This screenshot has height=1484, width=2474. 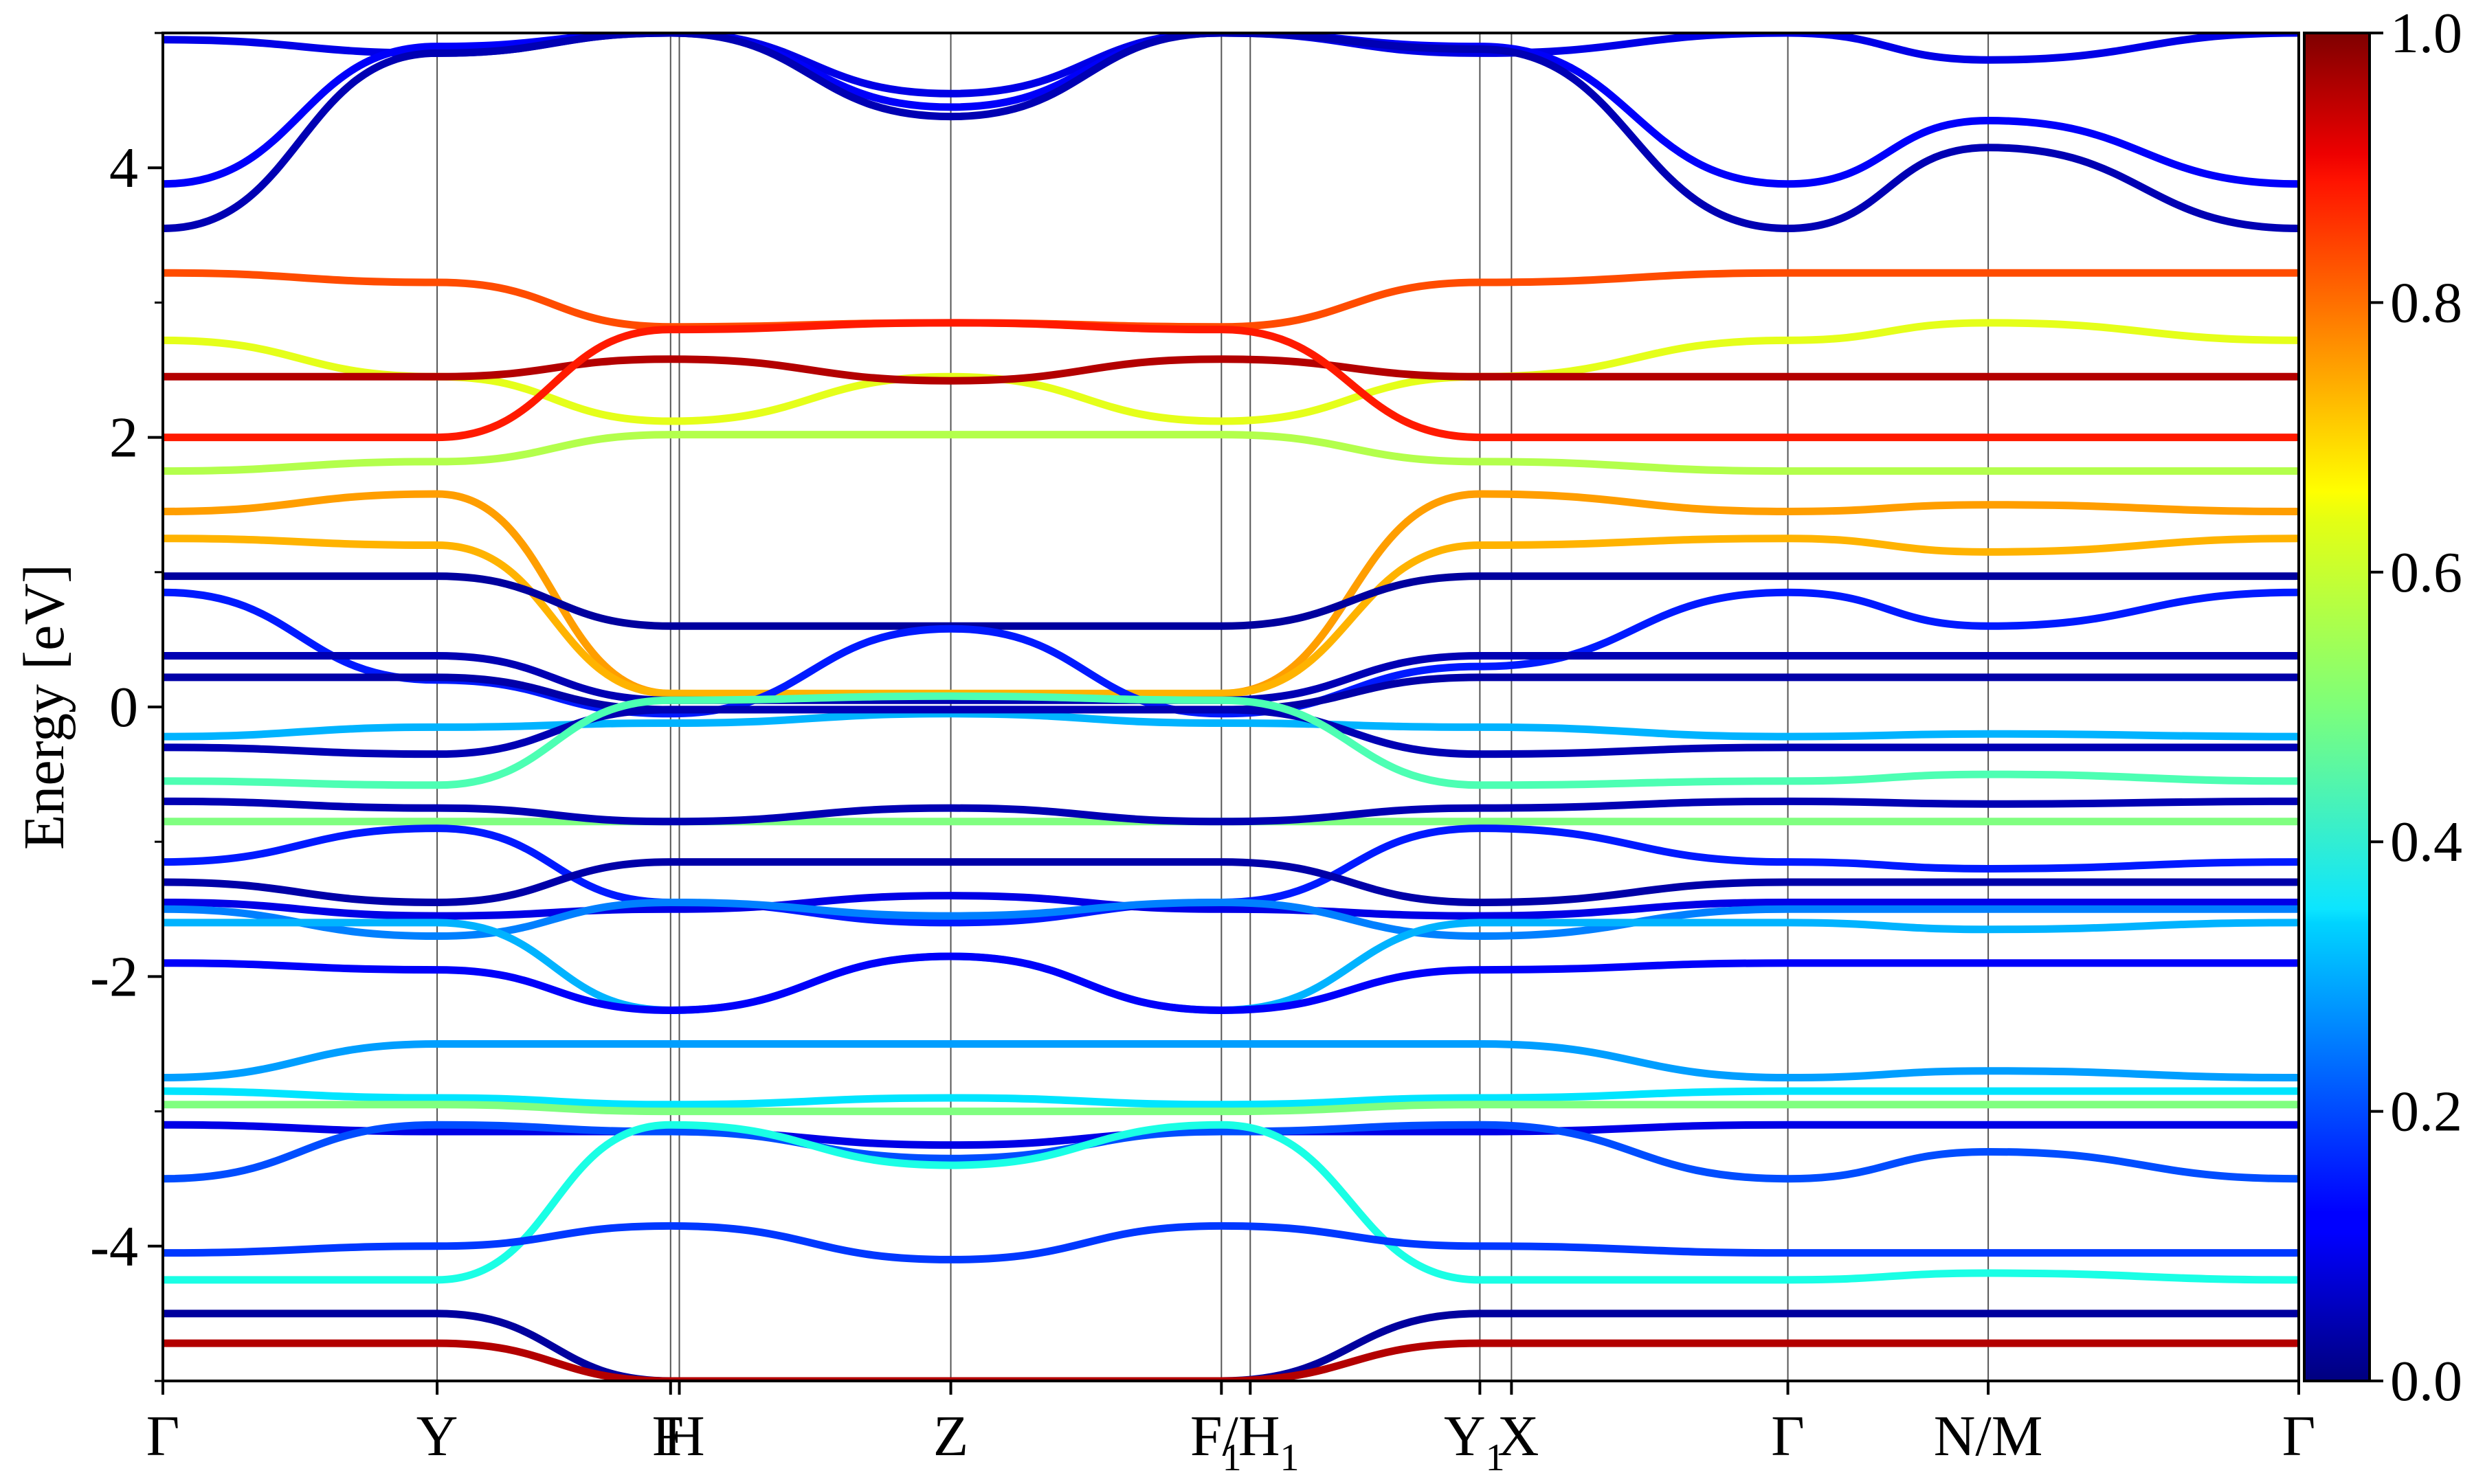 I want to click on colorbar-tick-label: 0.2, so click(x=2426, y=1112).